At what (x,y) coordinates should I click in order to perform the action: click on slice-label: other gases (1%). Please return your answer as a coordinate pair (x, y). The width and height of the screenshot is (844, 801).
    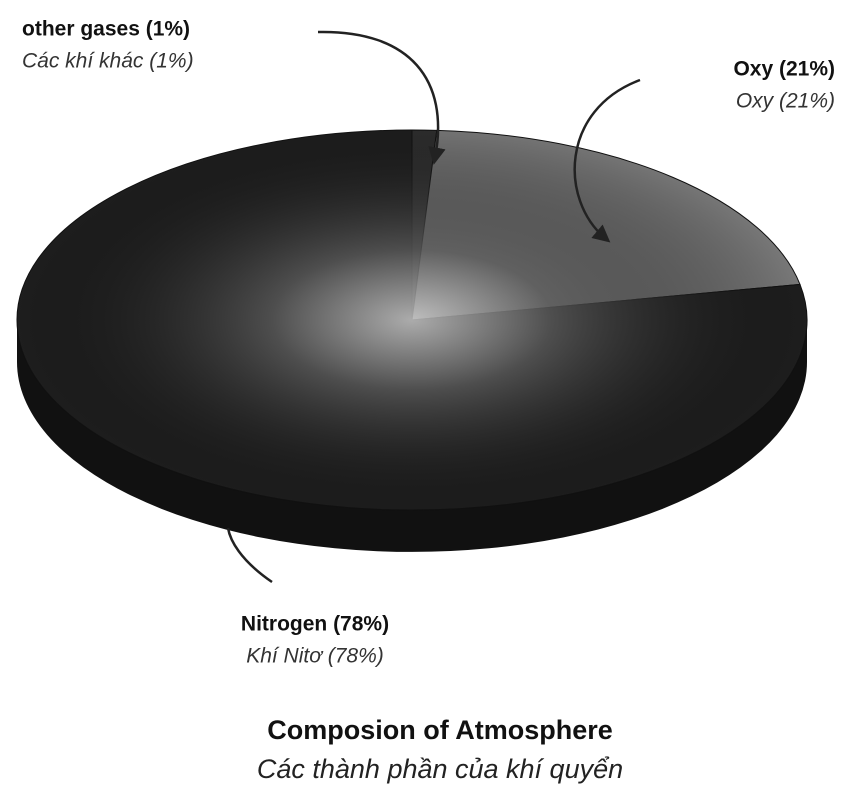
    Looking at the image, I should click on (106, 29).